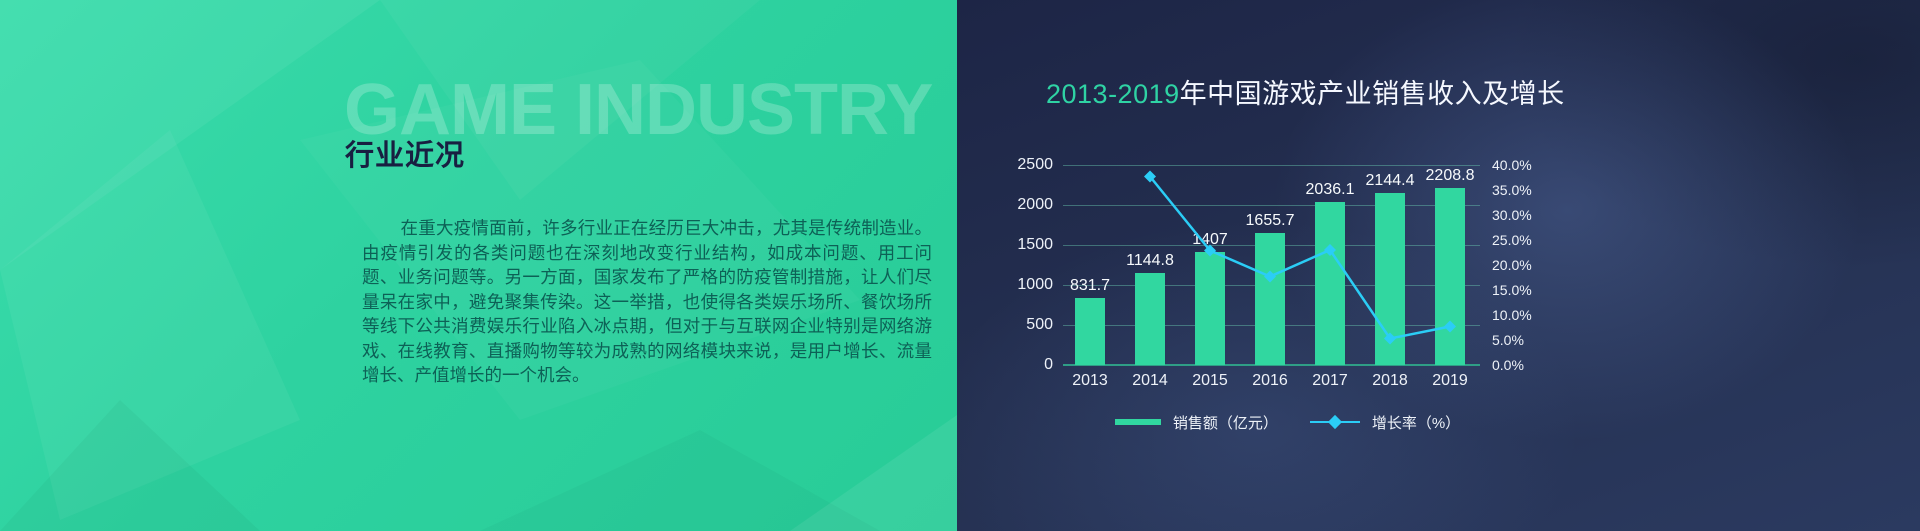 This screenshot has height=531, width=1920. I want to click on bar-value-label: 831.7, so click(1090, 286).